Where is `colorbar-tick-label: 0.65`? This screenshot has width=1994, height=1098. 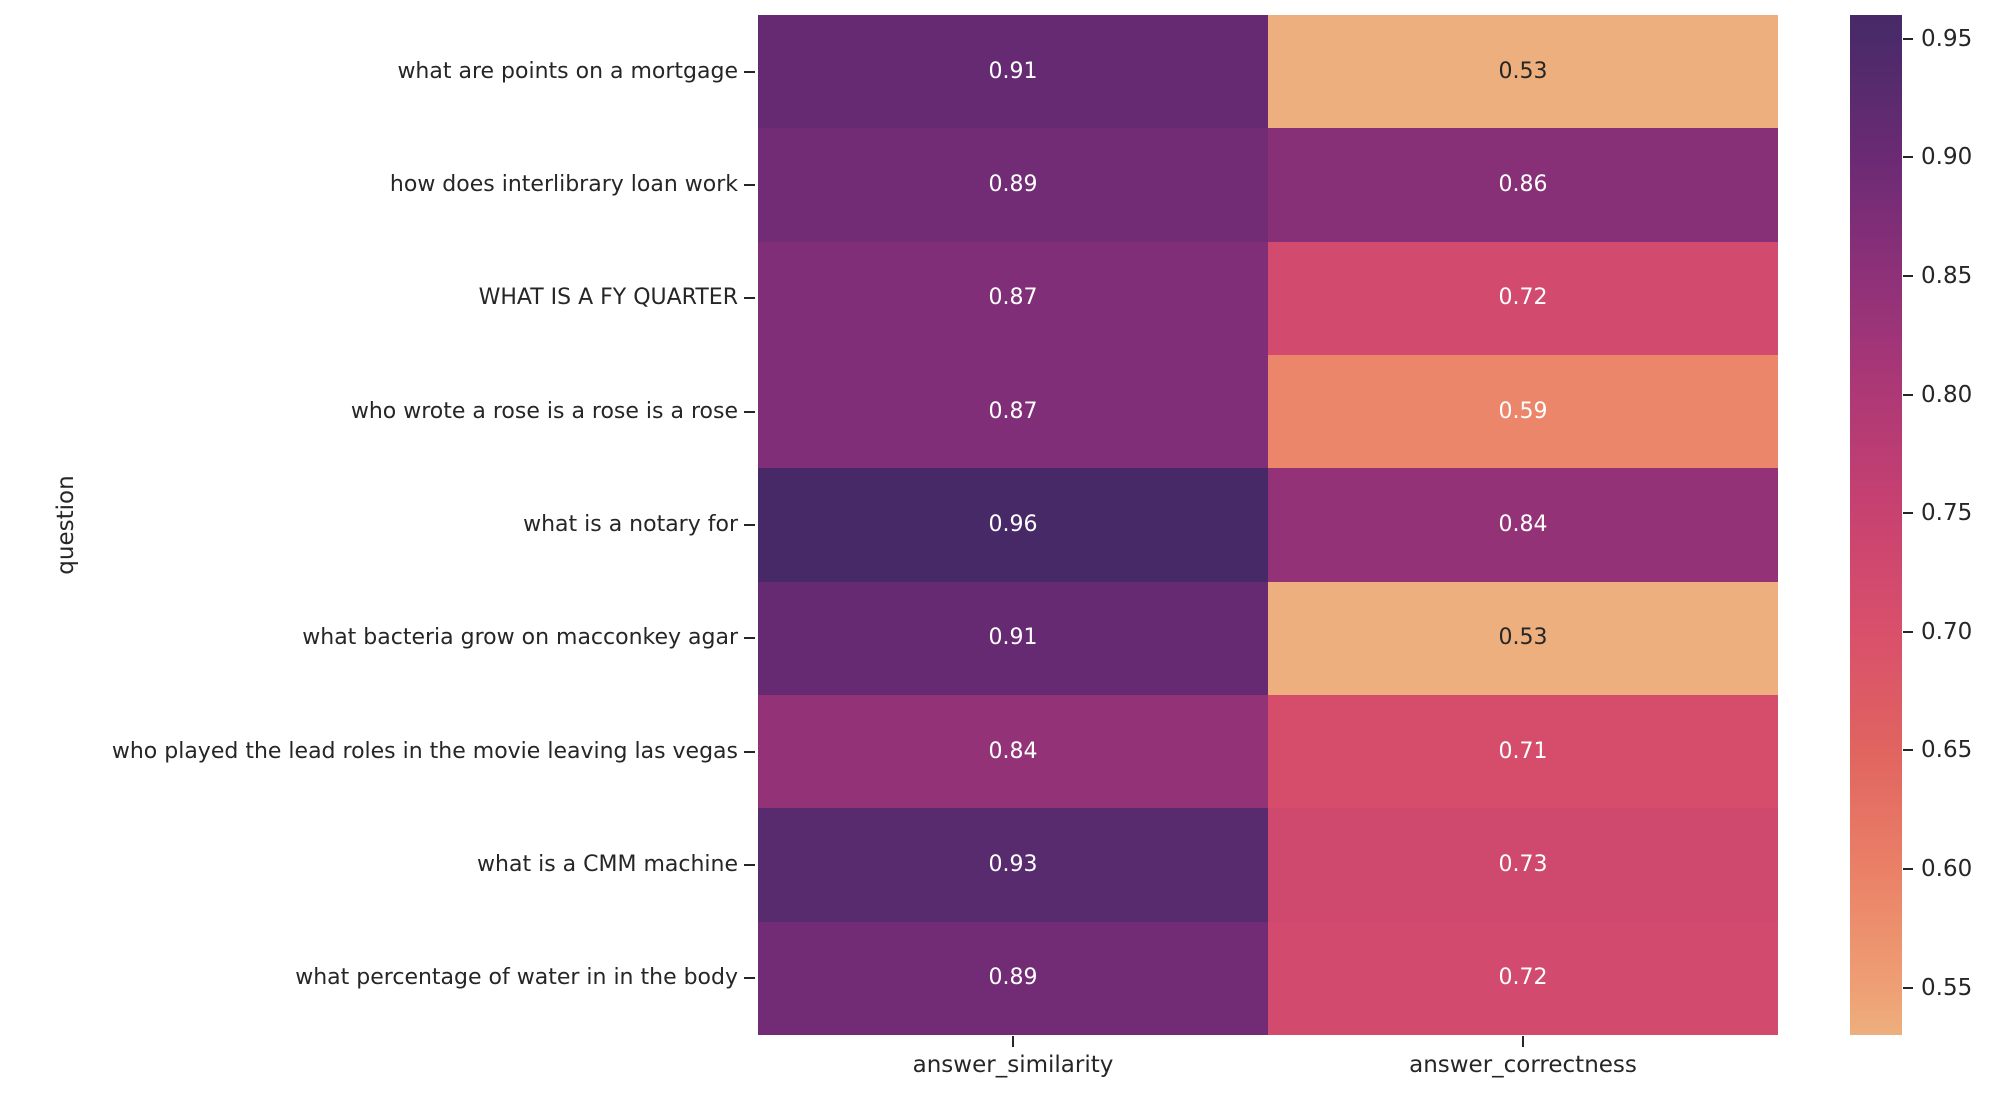 colorbar-tick-label: 0.65 is located at coordinates (1947, 750).